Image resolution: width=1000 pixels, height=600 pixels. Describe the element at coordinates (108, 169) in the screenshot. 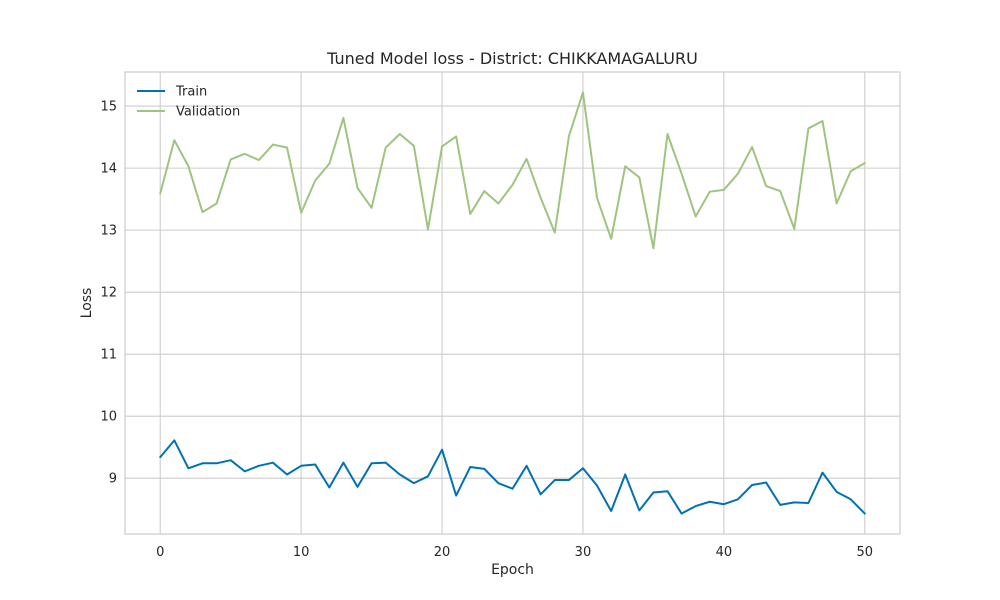

I see `y-tick-label: 14` at that location.